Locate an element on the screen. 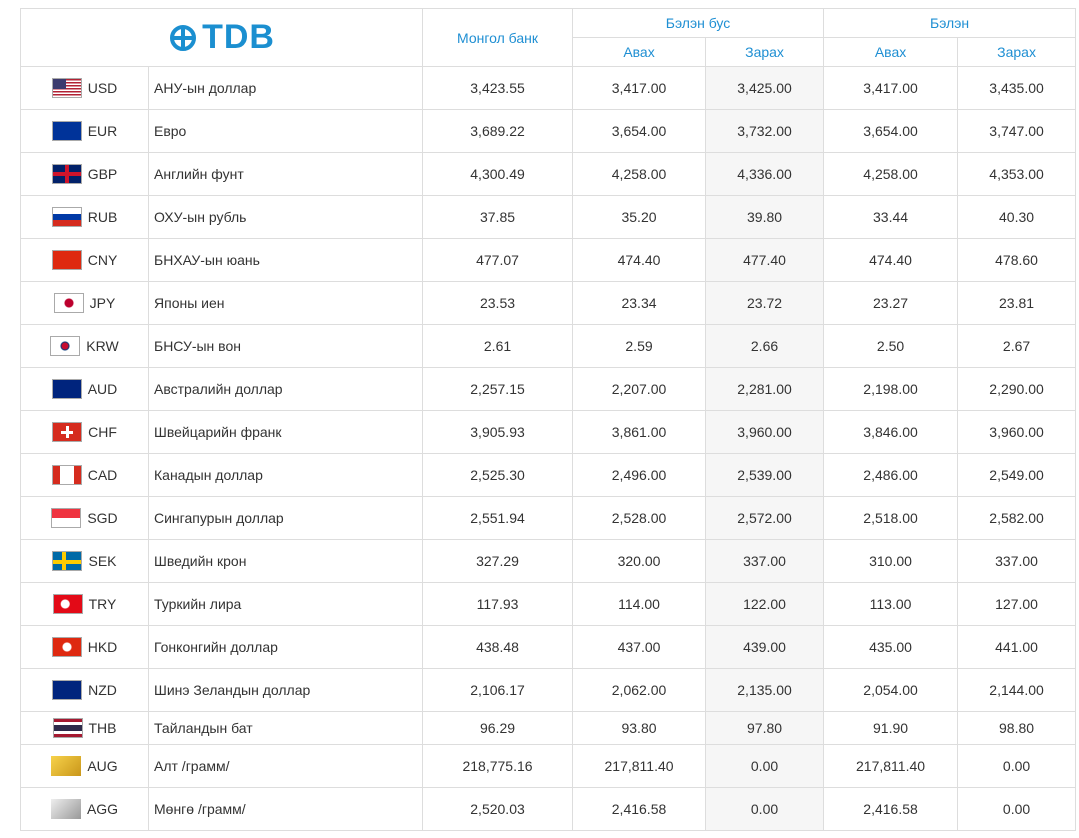 The image size is (1079, 838). rate-cell: 435.00 is located at coordinates (891, 647).